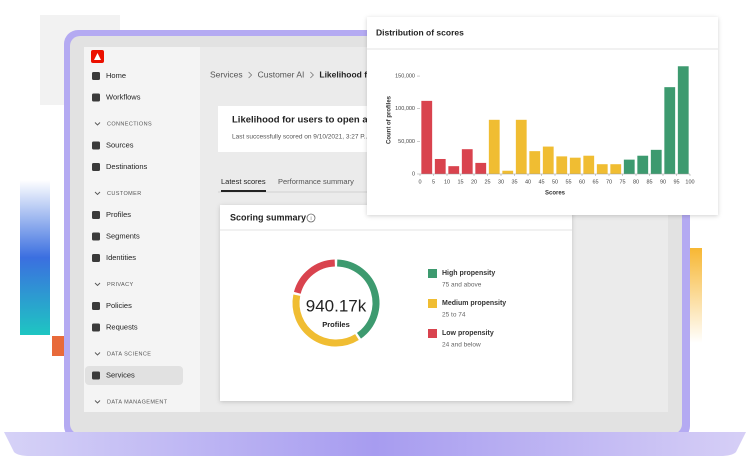 This screenshot has width=750, height=470. I want to click on breadcrumb-item: Services, so click(226, 74).